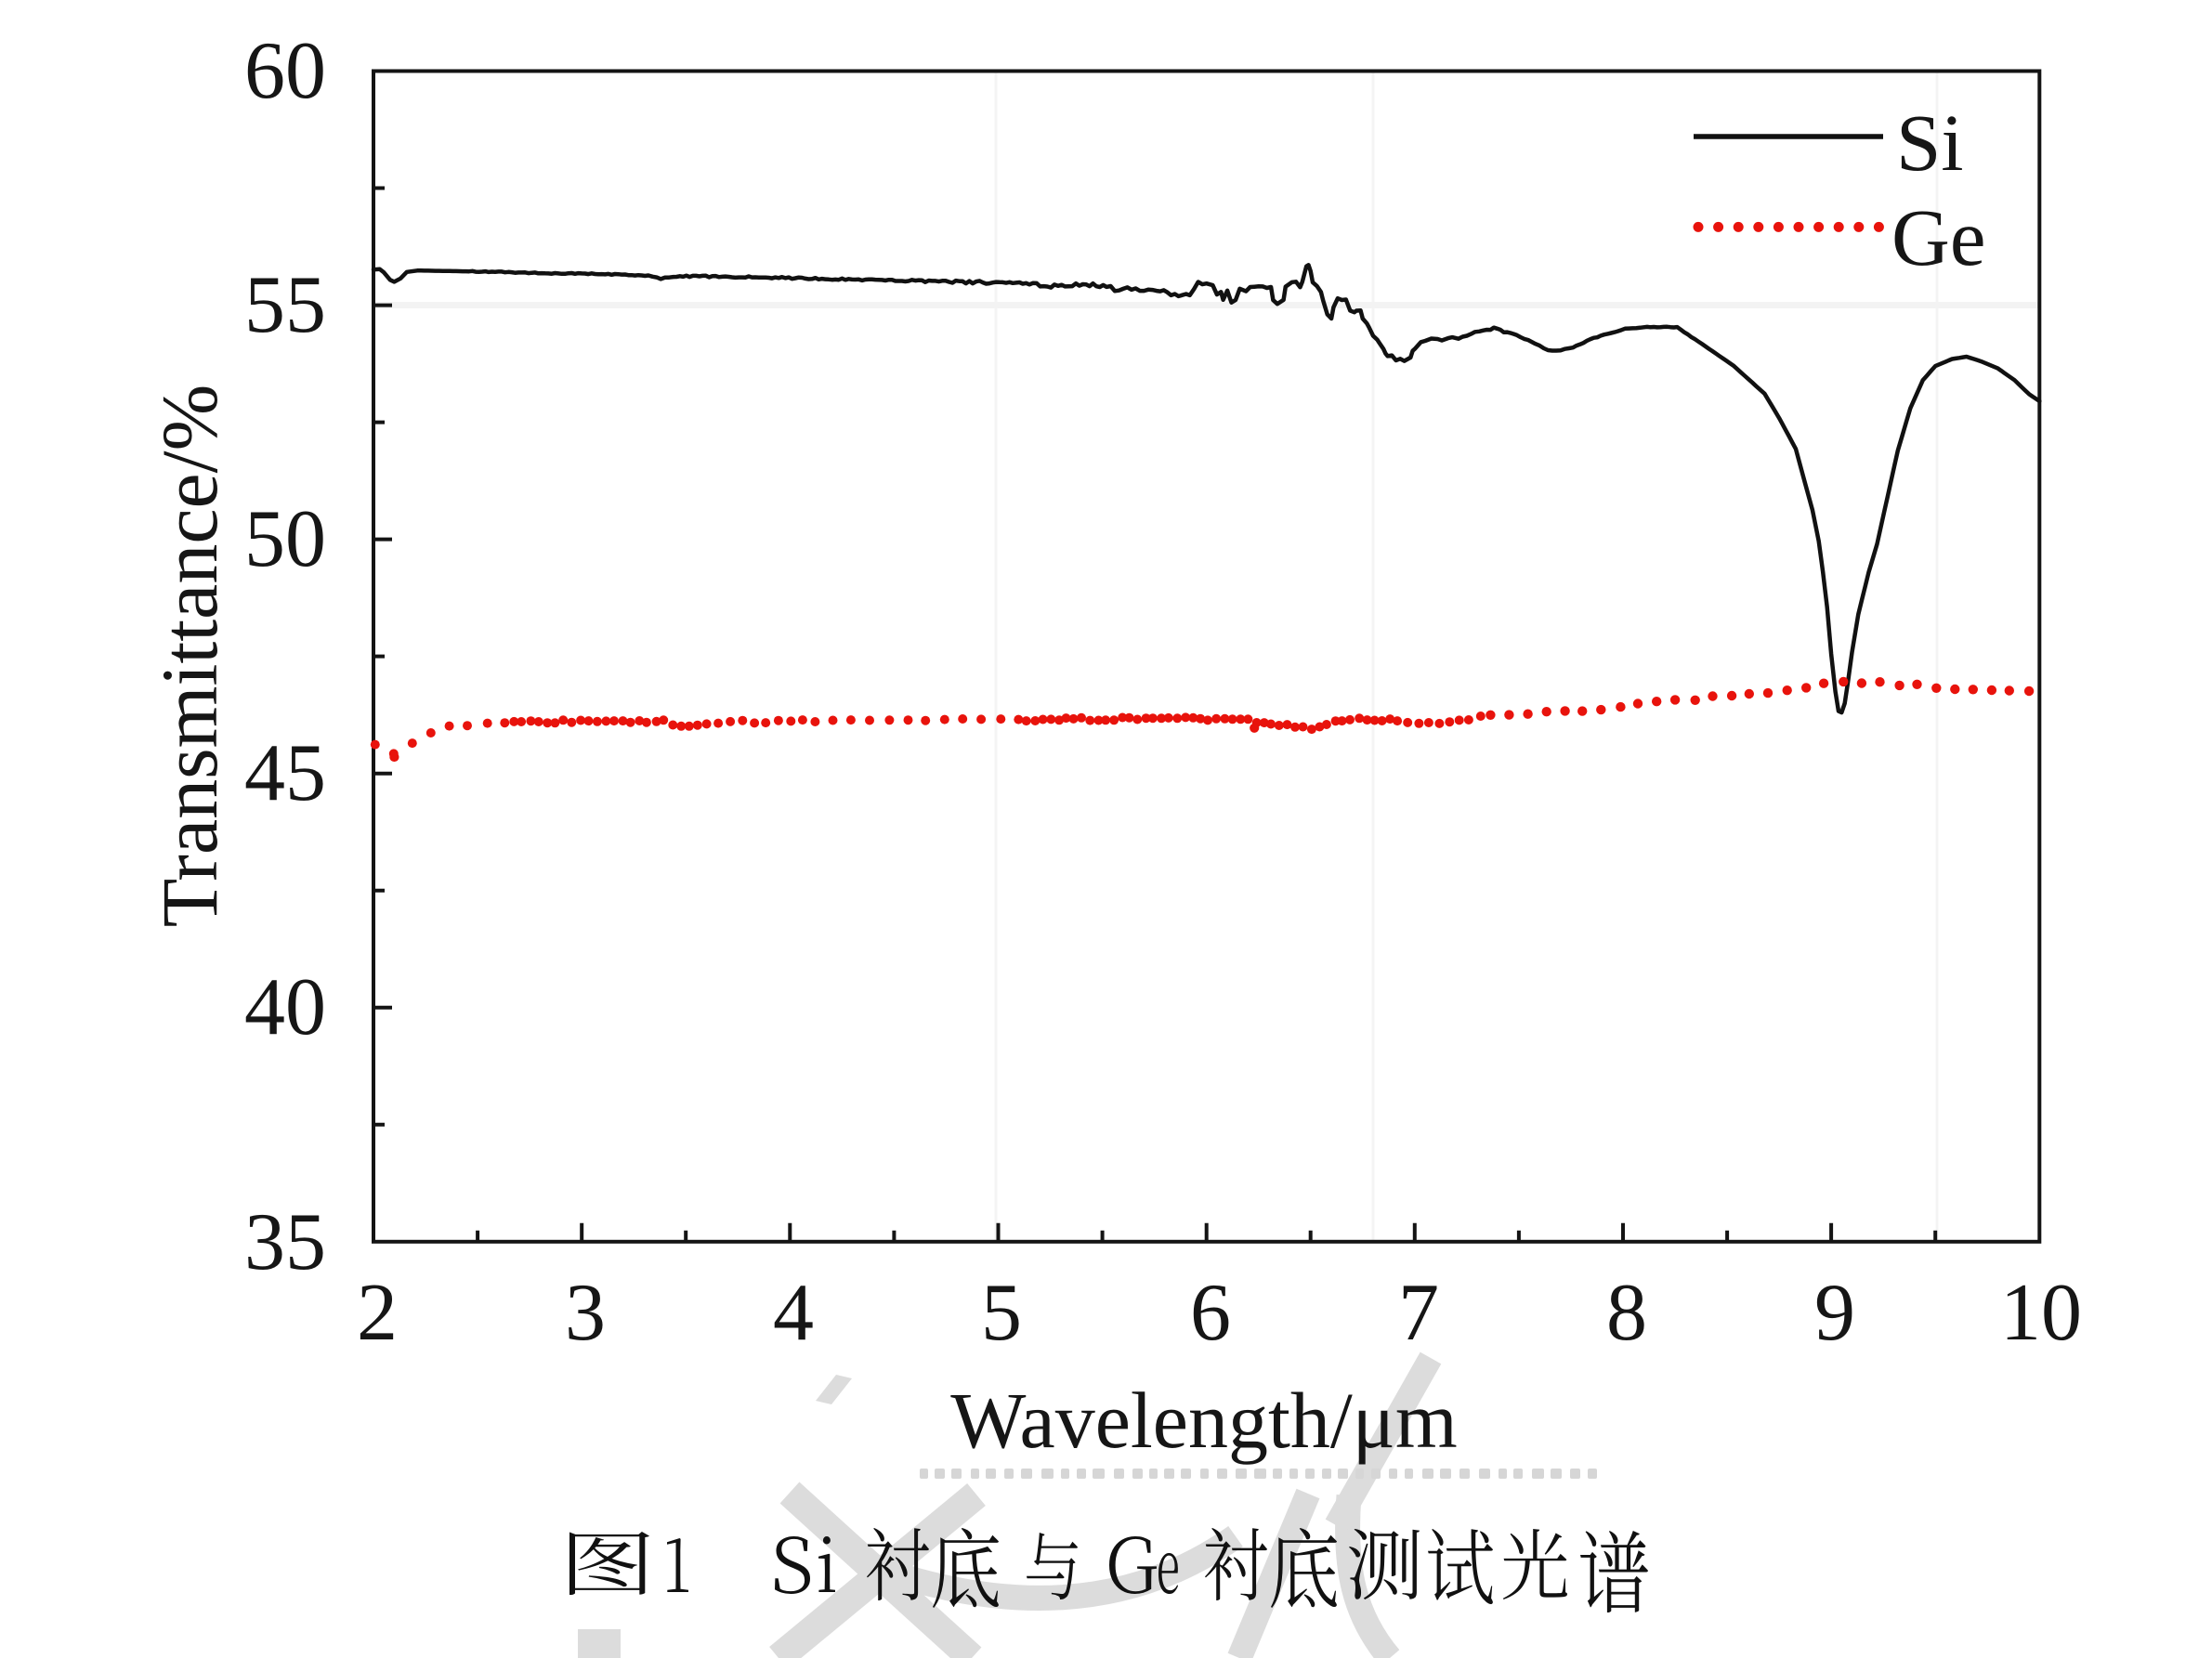 The image size is (2212, 1658). I want to click on svg-text: 6, so click(1210, 1313).